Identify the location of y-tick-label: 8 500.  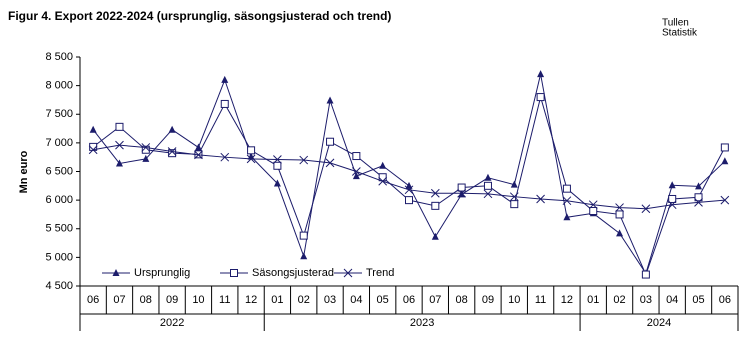
(59, 57).